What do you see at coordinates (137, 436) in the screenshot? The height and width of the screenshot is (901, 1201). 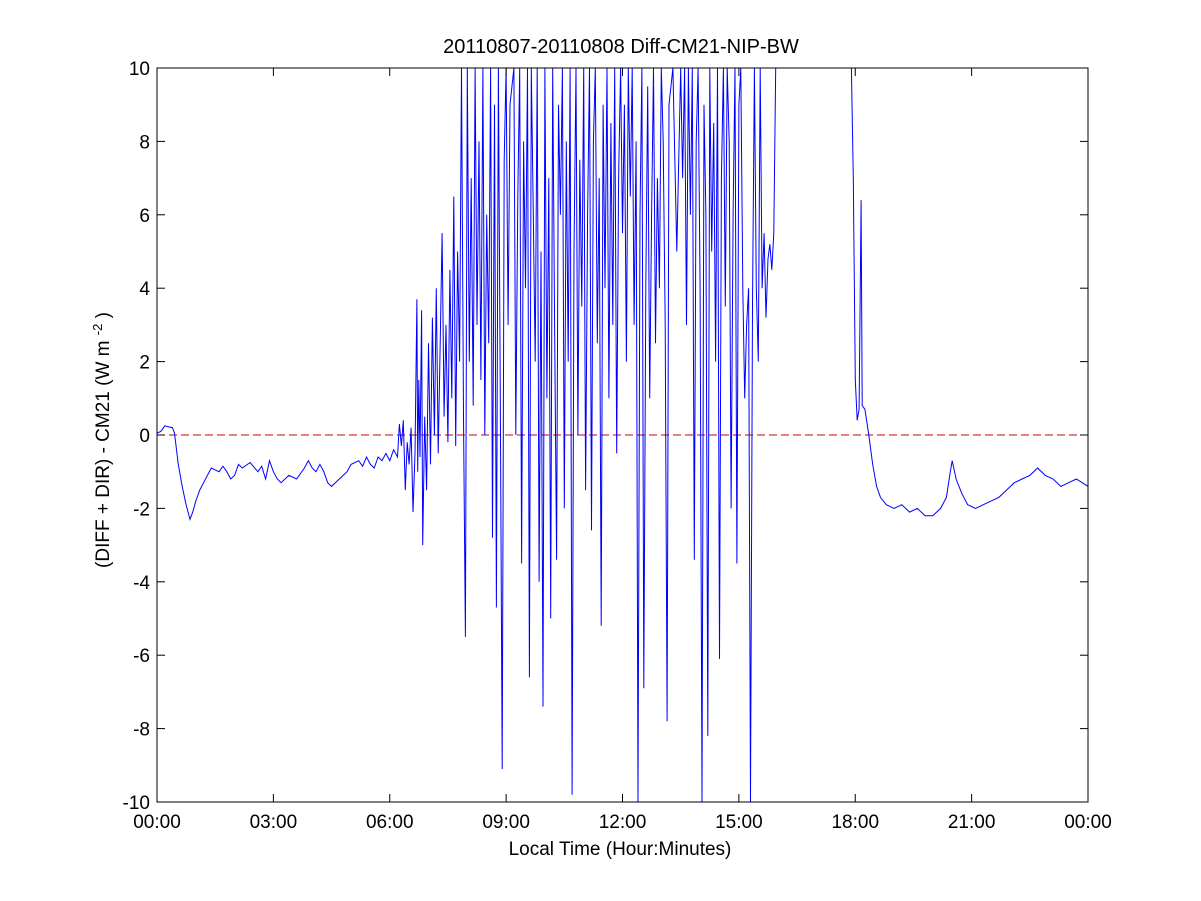 I see `y-tick-labels: -10 -8 -6 -4 -2 0 2 4 6 8 10` at bounding box center [137, 436].